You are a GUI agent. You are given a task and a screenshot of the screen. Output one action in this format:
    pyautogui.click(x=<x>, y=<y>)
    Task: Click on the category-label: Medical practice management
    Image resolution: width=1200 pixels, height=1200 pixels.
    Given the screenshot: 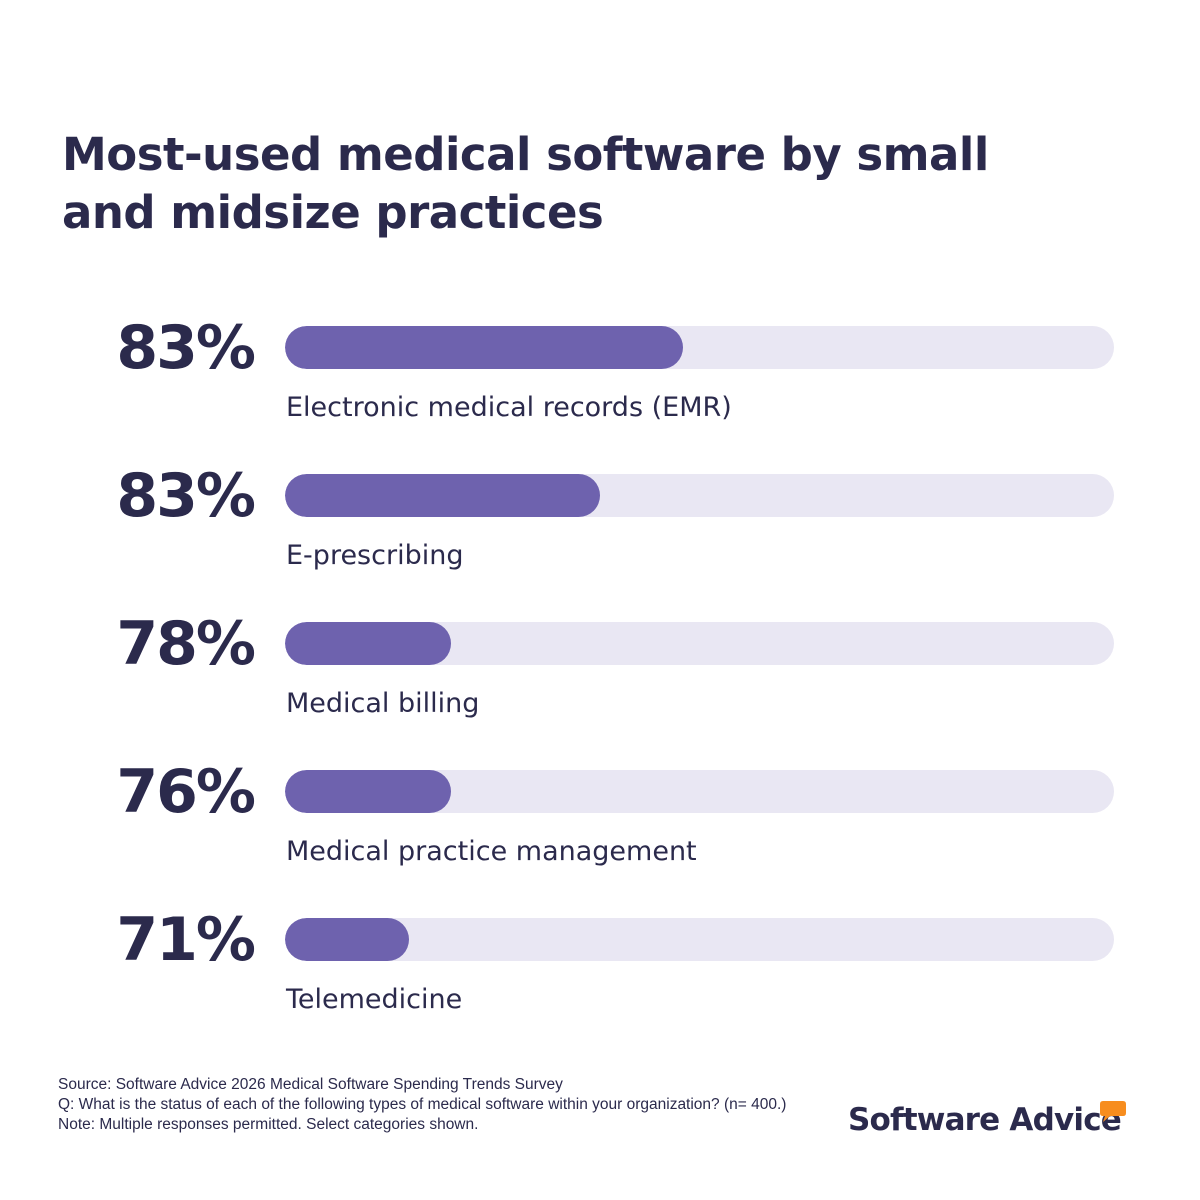 What is the action you would take?
    pyautogui.click(x=491, y=851)
    